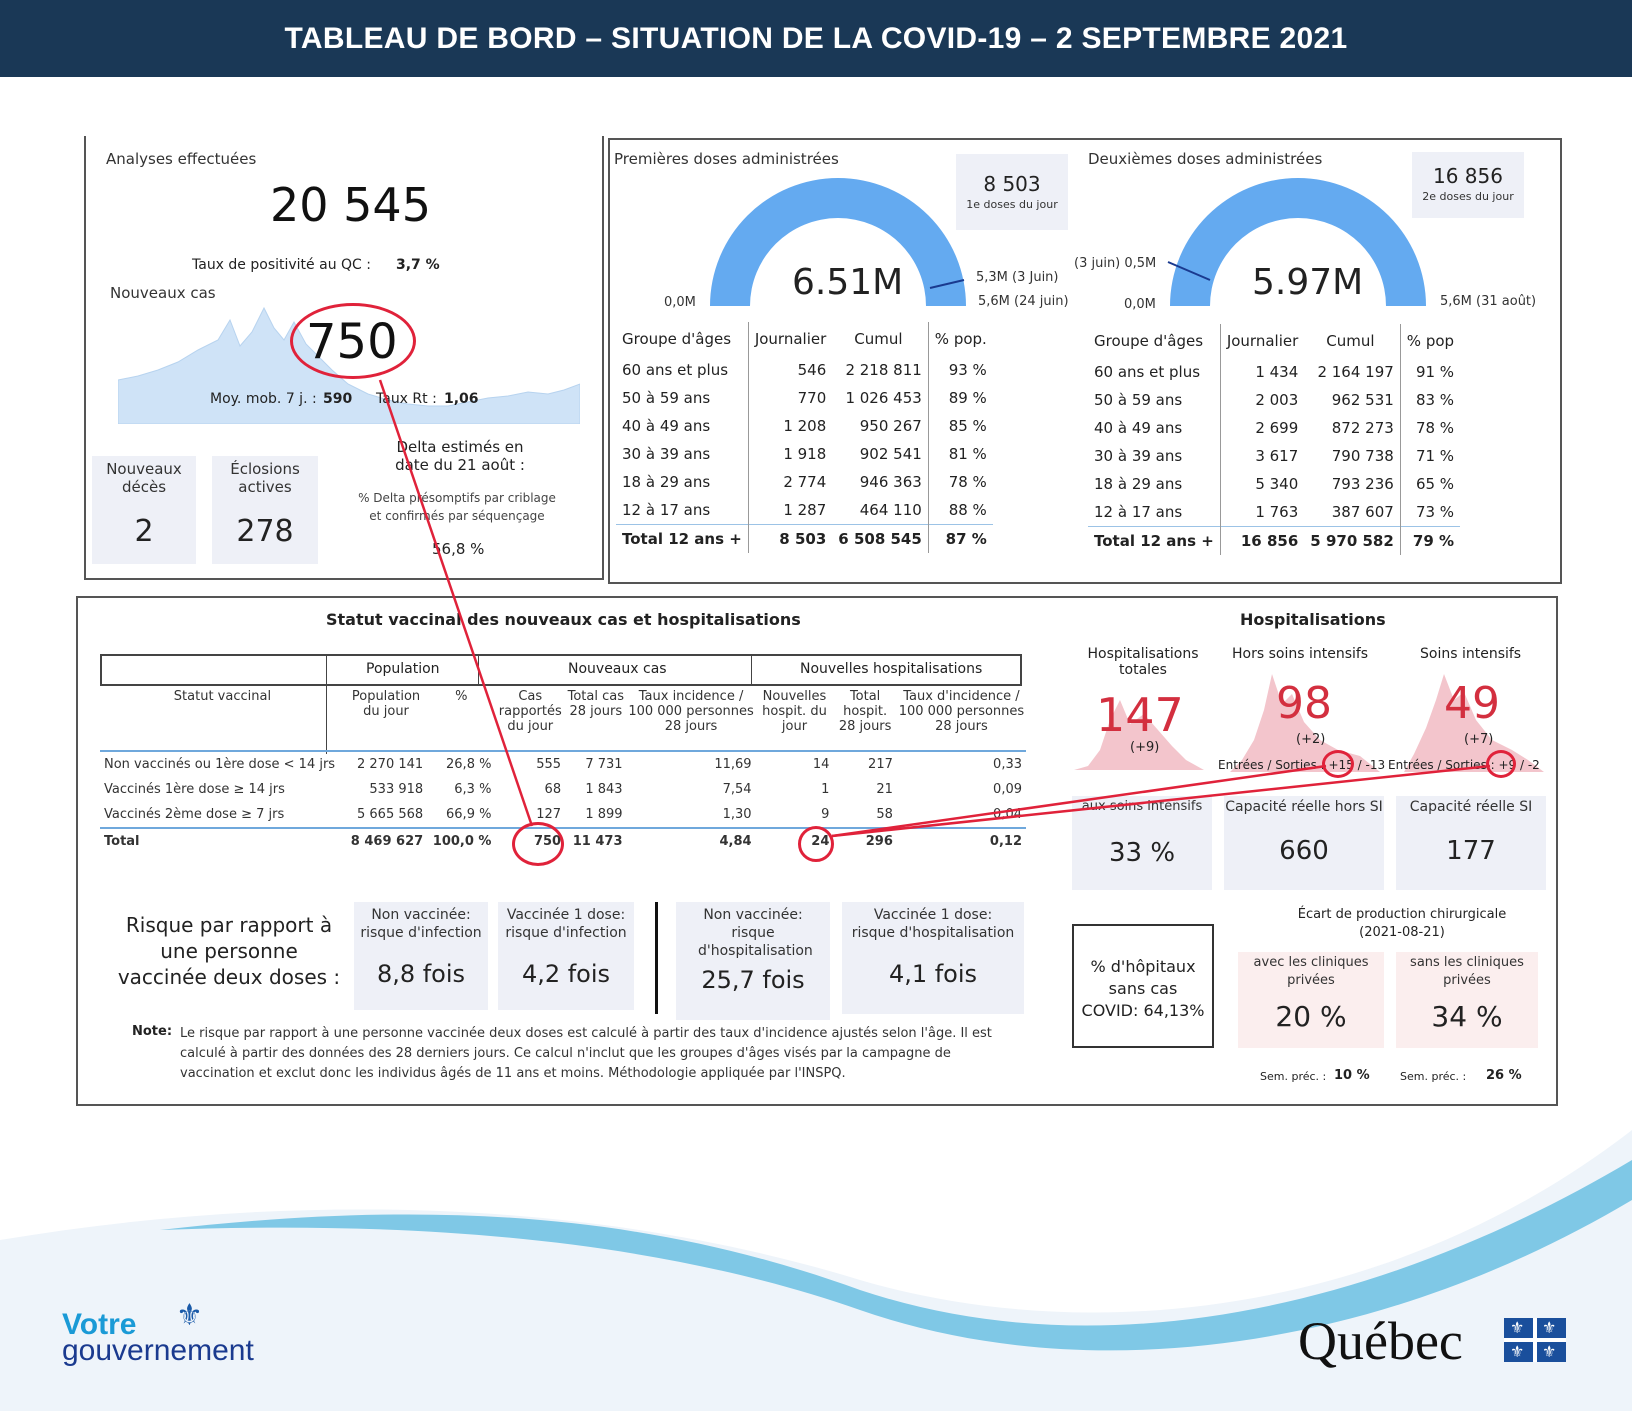  Describe the element at coordinates (1012, 184) in the screenshot. I see `dose1-daily: 8 503` at that location.